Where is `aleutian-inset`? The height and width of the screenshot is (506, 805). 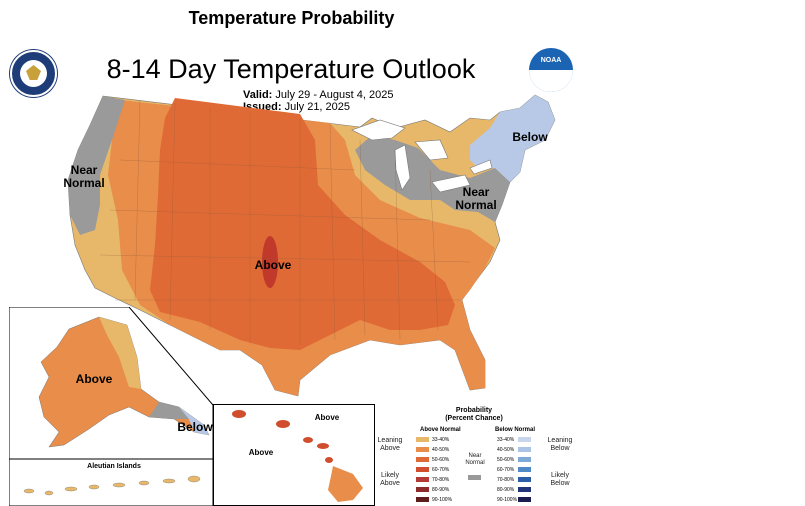
aleutian-inset is located at coordinates (111, 482).